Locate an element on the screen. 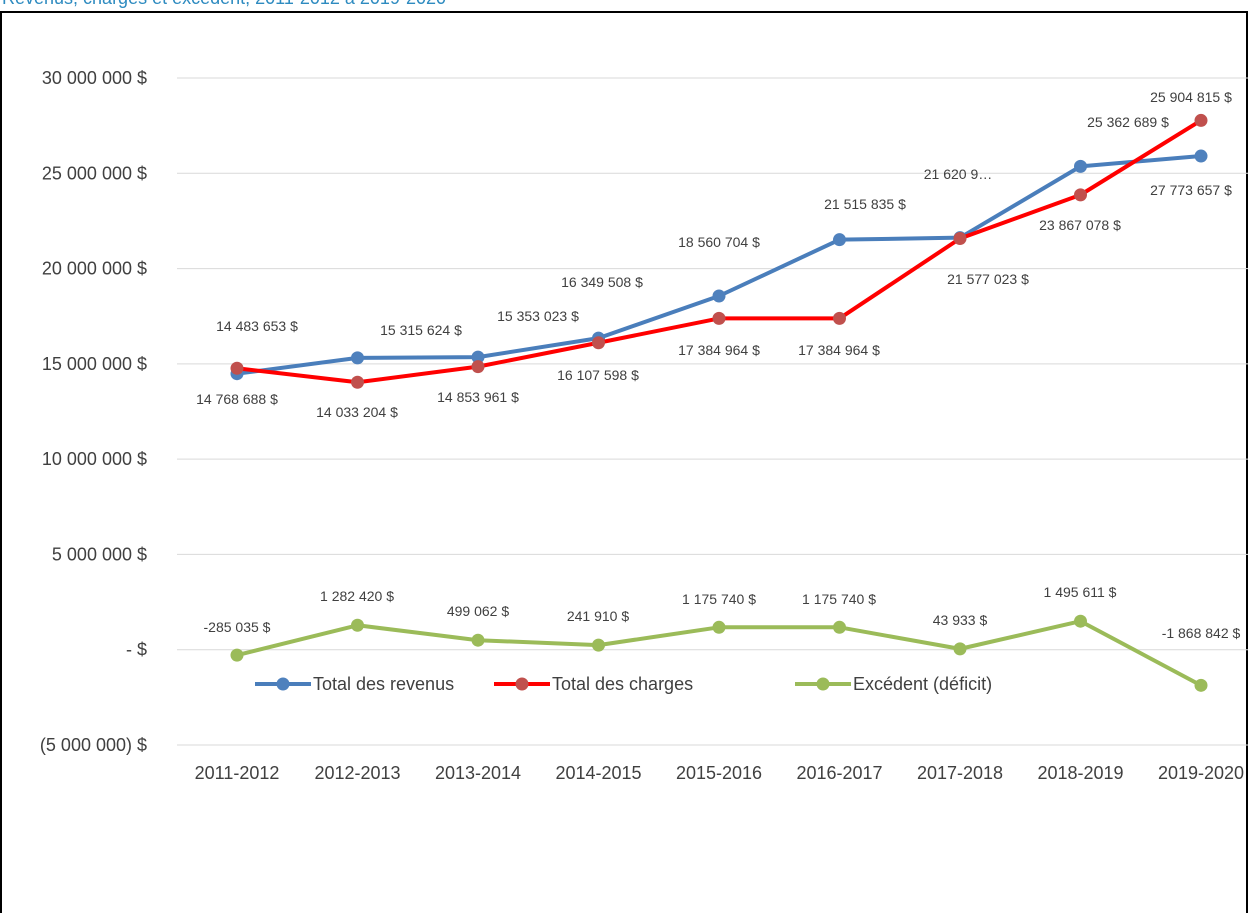 The image size is (1249, 918). data-label: 23 867 078 $ is located at coordinates (1080, 225).